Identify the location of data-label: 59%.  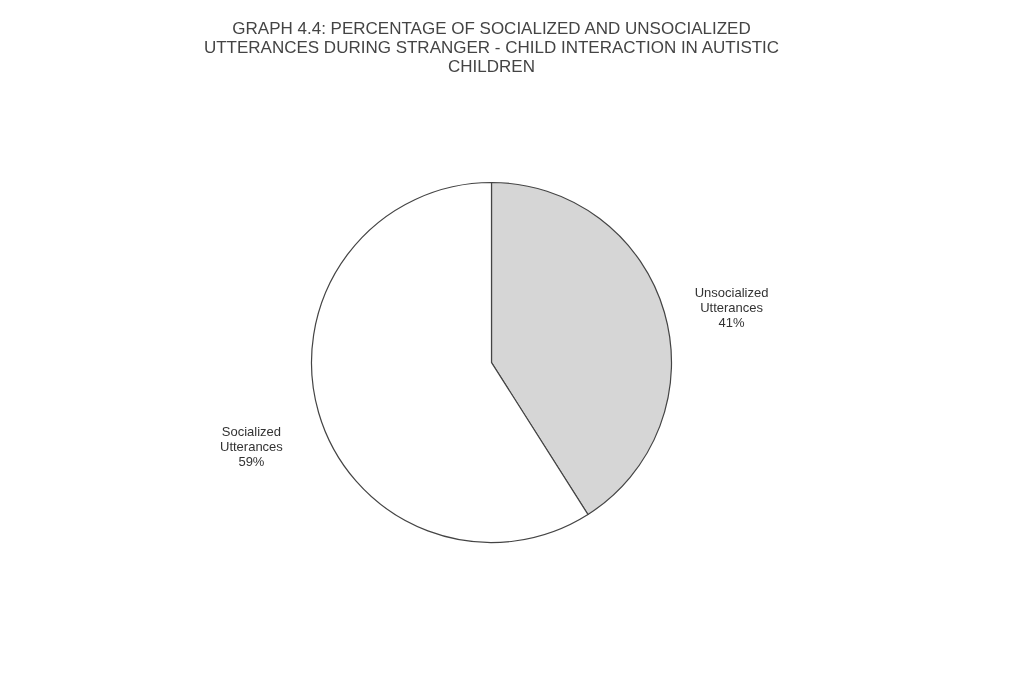
(251, 462).